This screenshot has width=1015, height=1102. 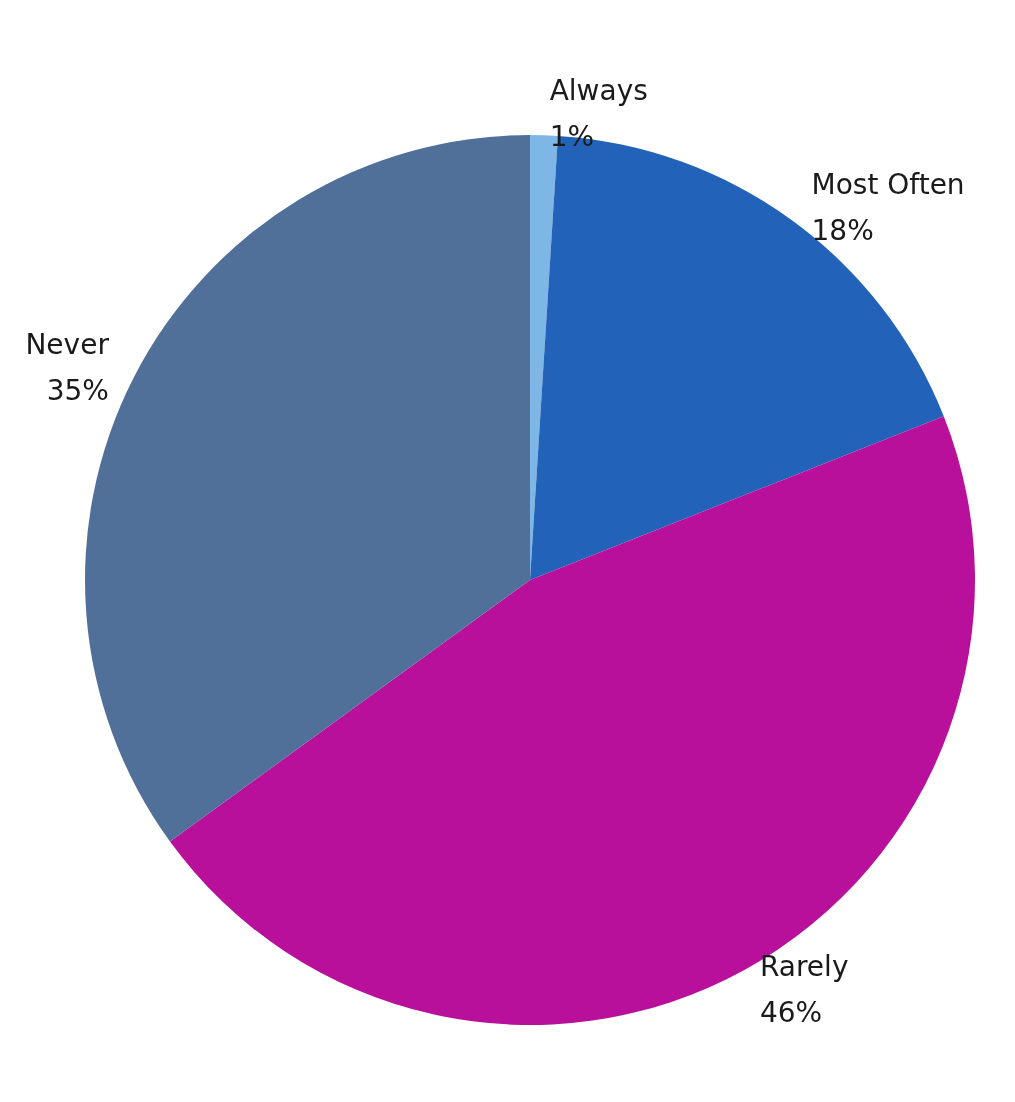 I want to click on slice-label: Rarely, so click(x=804, y=966).